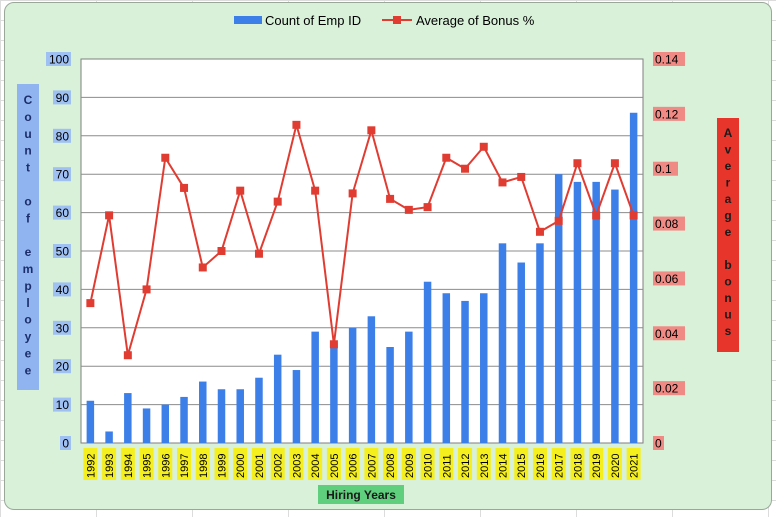 Image resolution: width=776 pixels, height=517 pixels. Describe the element at coordinates (446, 157) in the screenshot. I see `bonus-point-2011` at that location.